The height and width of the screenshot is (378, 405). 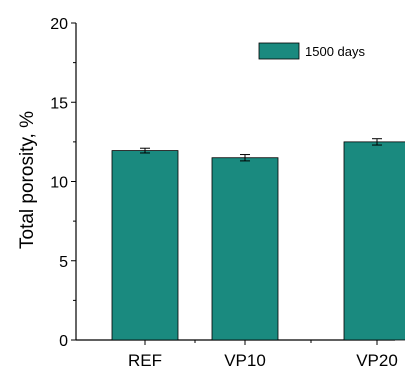 I want to click on legend: 1500 days, so click(x=311, y=51).